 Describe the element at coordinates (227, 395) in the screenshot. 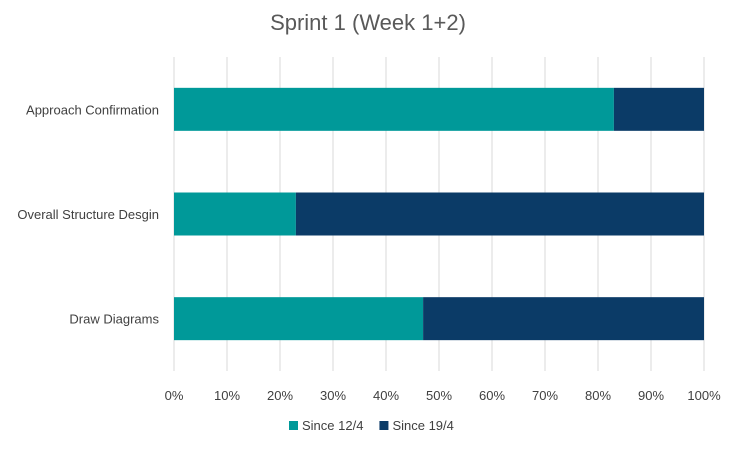

I see `x-tick-label: 10%` at that location.